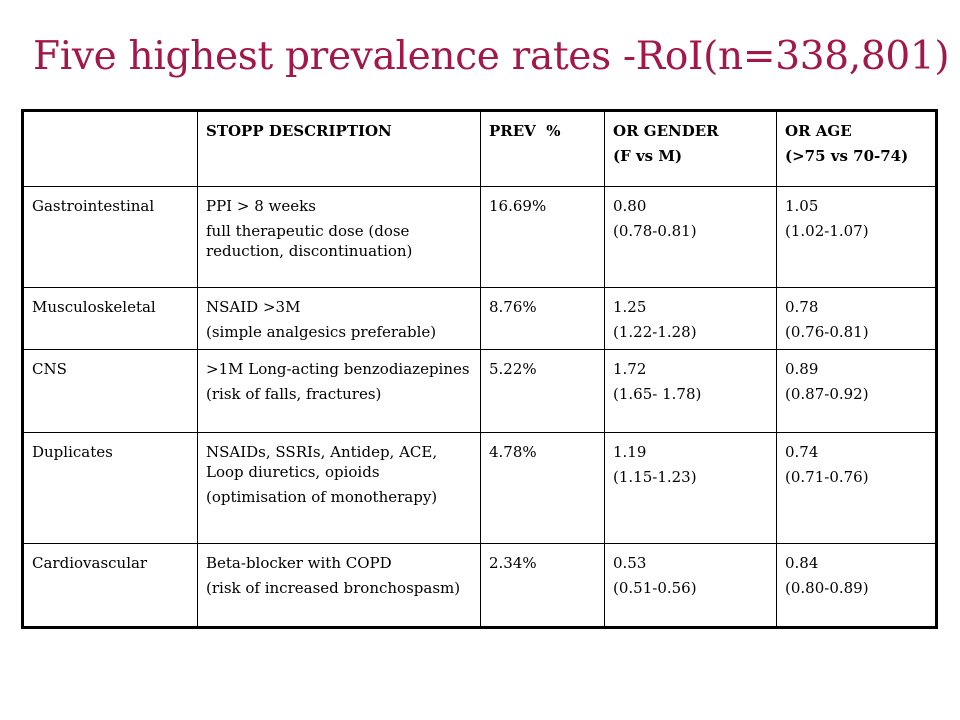  What do you see at coordinates (655, 231) in the screenshot?
I see `or-gender-ci: (0.78-0.81)` at bounding box center [655, 231].